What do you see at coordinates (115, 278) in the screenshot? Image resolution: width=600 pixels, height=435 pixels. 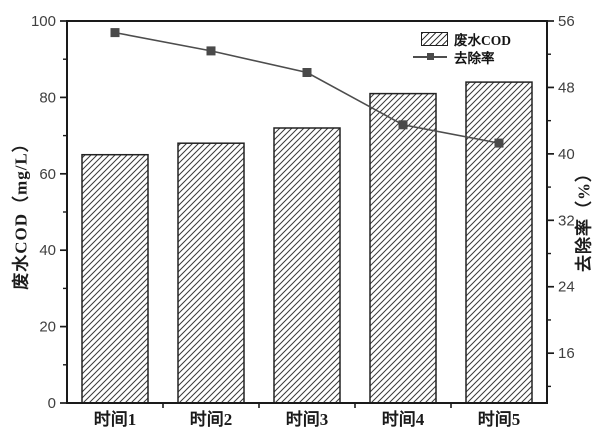 I see `bar-时间1` at bounding box center [115, 278].